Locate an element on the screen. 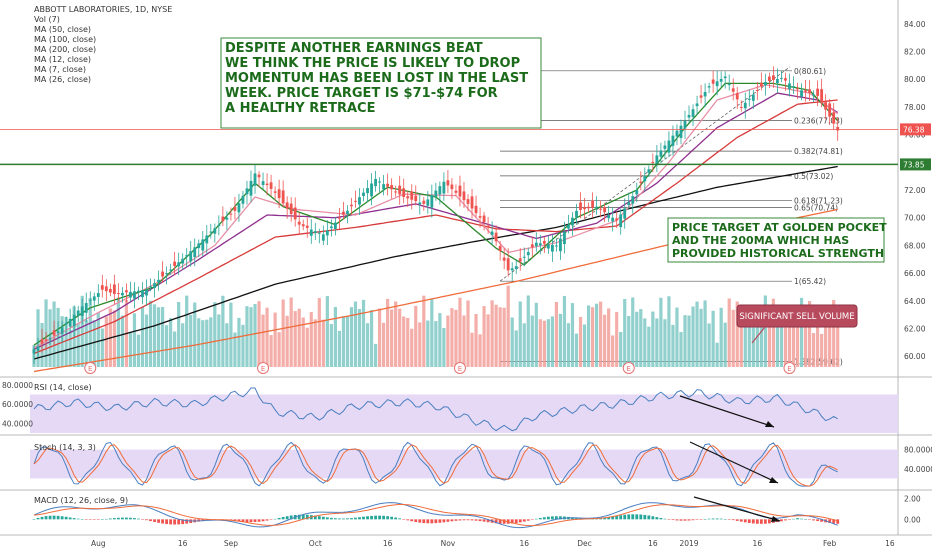  support-tag is located at coordinates (915, 164).